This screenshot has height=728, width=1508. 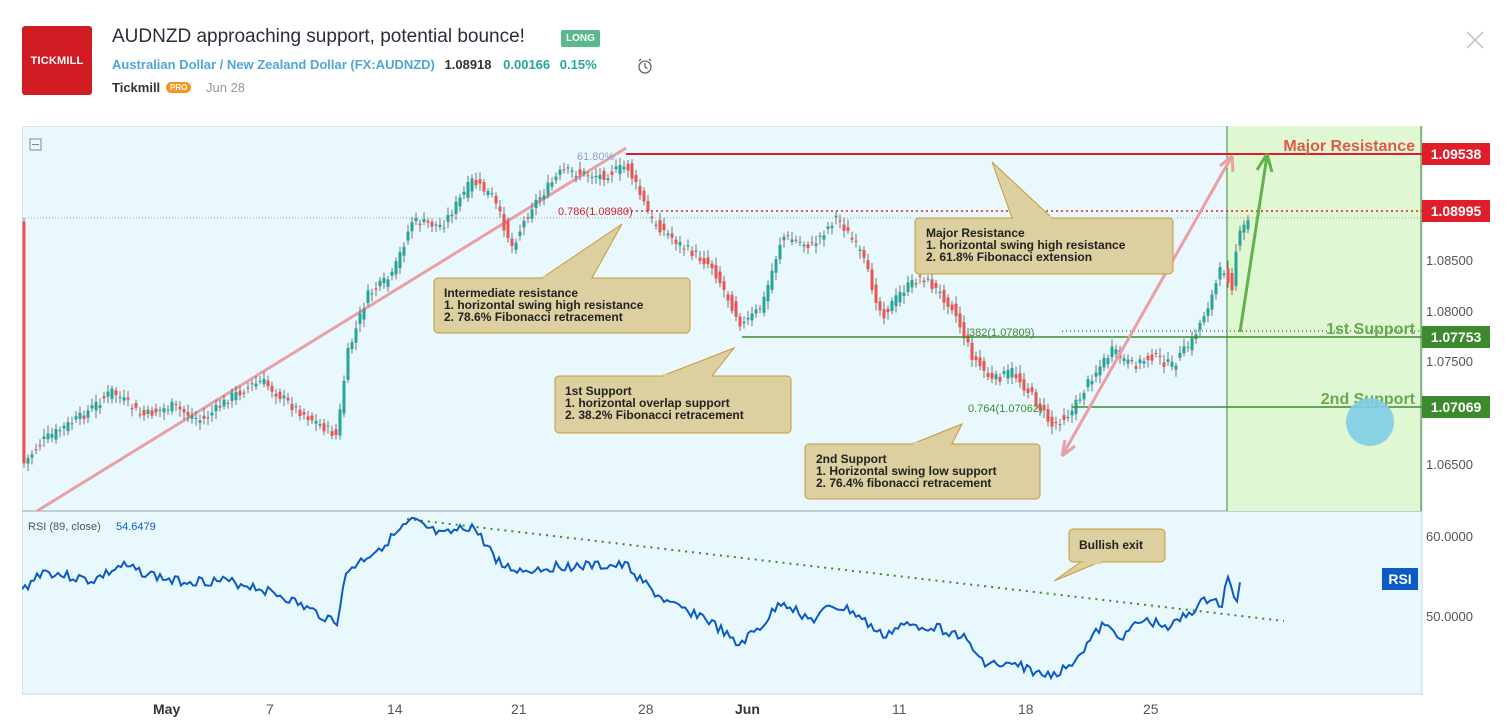 What do you see at coordinates (975, 233) in the screenshot?
I see `svg-text: Major Resistance` at bounding box center [975, 233].